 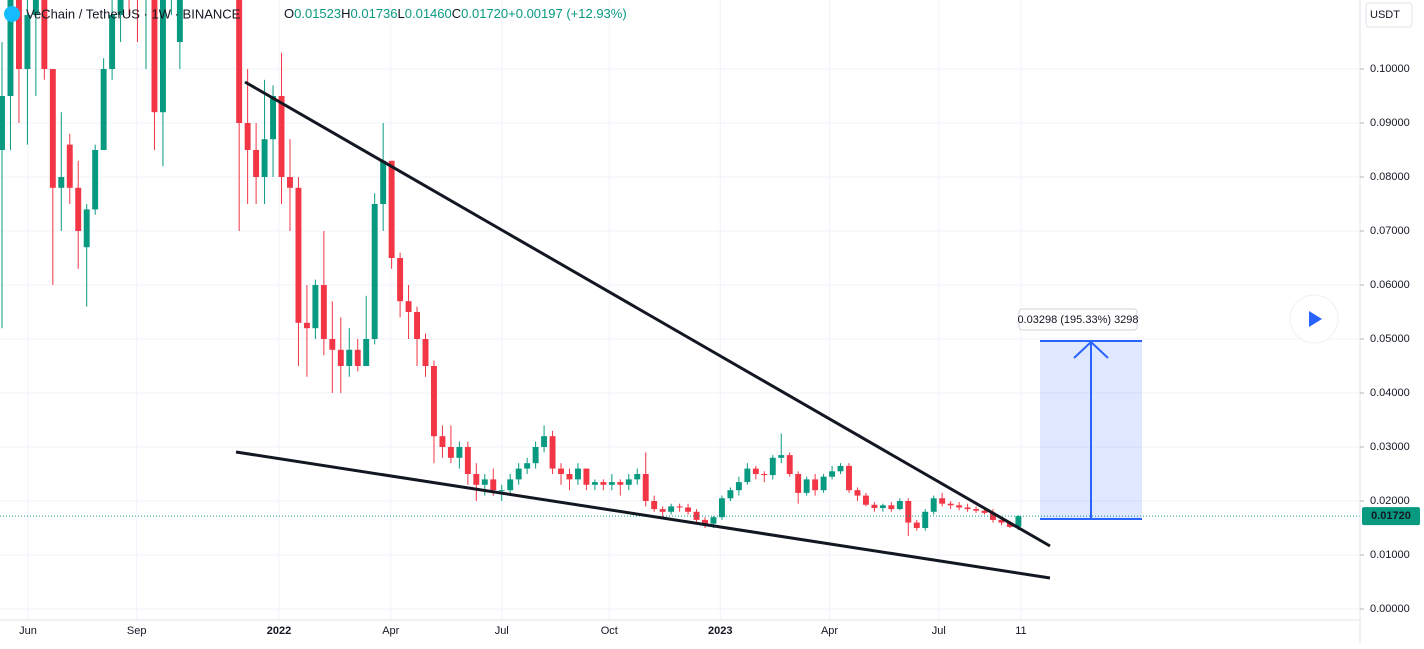 What do you see at coordinates (1390, 555) in the screenshot?
I see `y-tick-label: 0.01000` at bounding box center [1390, 555].